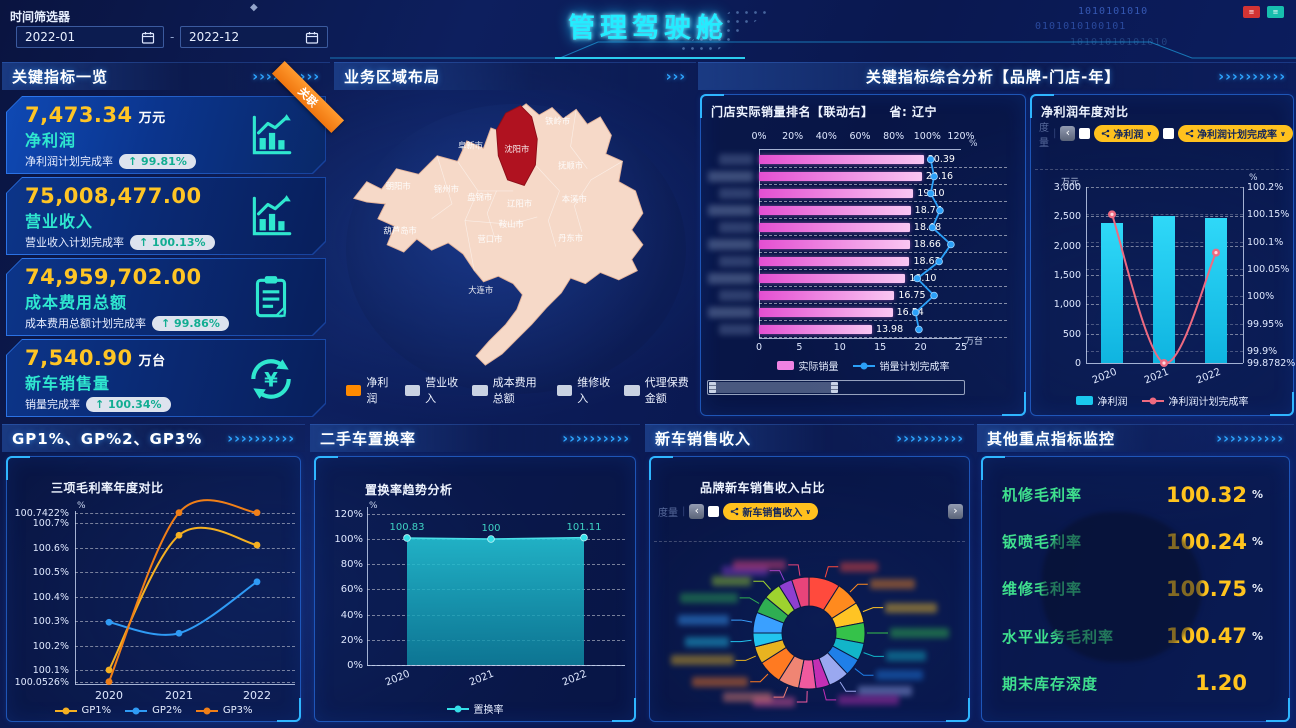 The height and width of the screenshot is (728, 1296). What do you see at coordinates (1235, 133) in the screenshot?
I see `measure-pill: 净利润计划完成率 ∨` at bounding box center [1235, 133].